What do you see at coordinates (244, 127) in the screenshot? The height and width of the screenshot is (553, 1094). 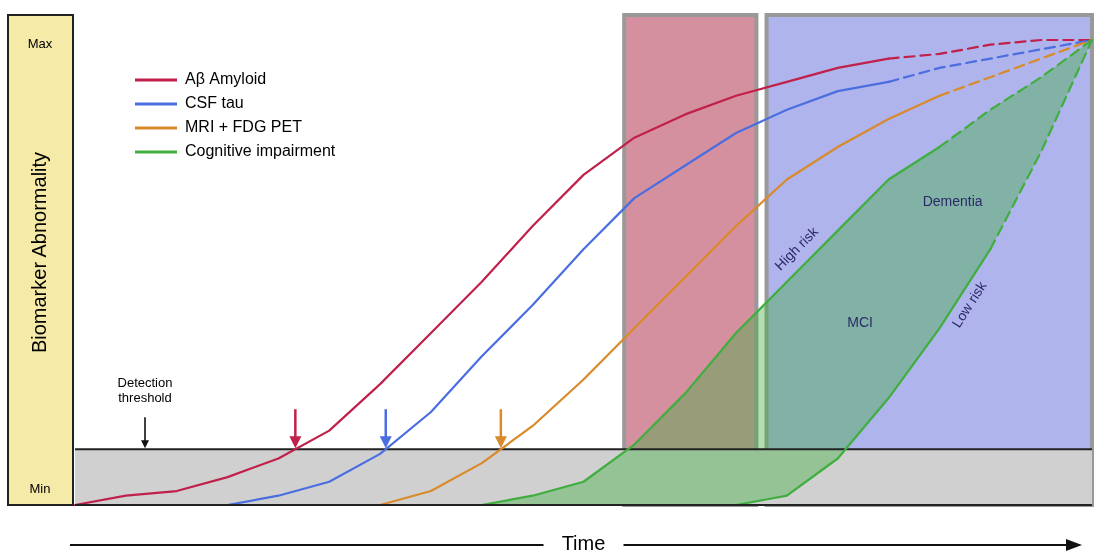 I see `legend-label: MRI + FDG PET` at bounding box center [244, 127].